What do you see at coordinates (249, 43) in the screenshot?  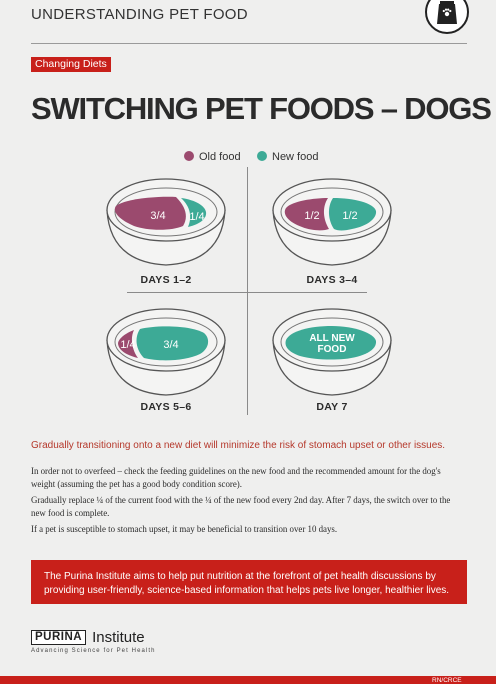 I see `header-rule` at bounding box center [249, 43].